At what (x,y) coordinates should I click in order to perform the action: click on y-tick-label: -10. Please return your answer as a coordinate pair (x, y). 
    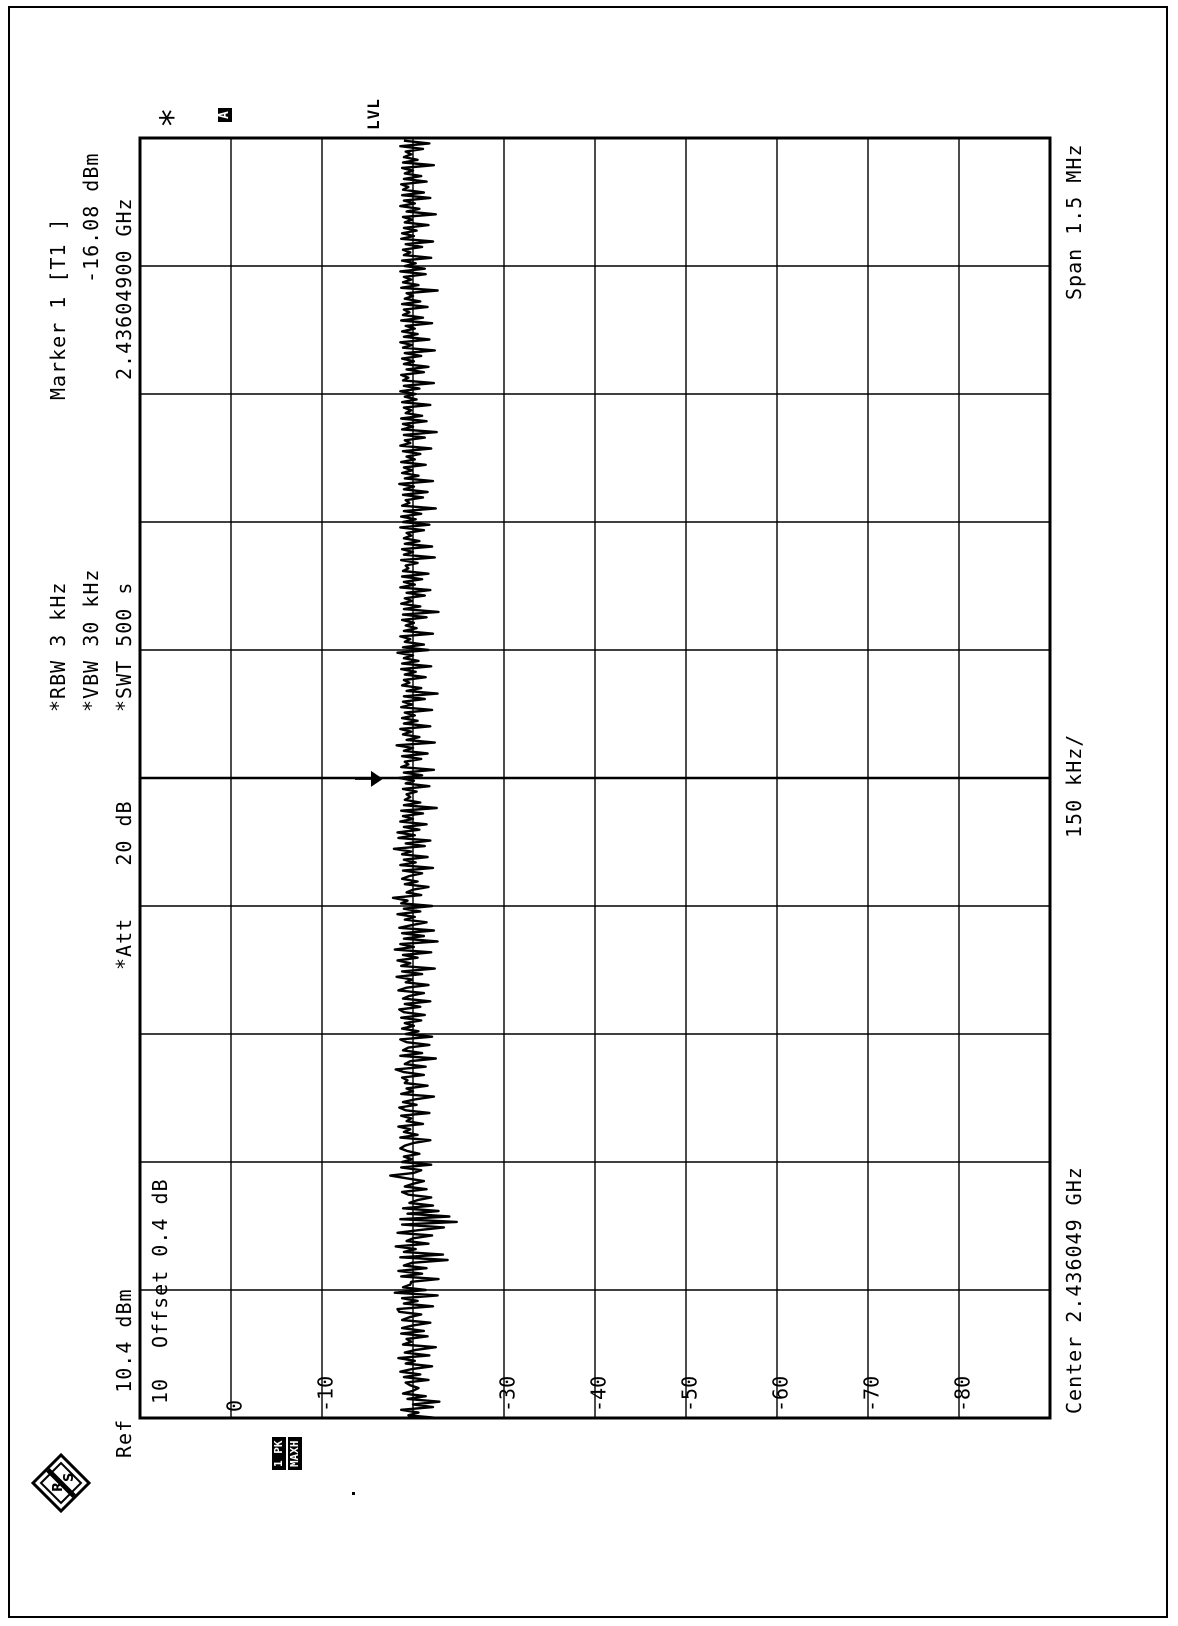
    Looking at the image, I should click on (326, 1394).